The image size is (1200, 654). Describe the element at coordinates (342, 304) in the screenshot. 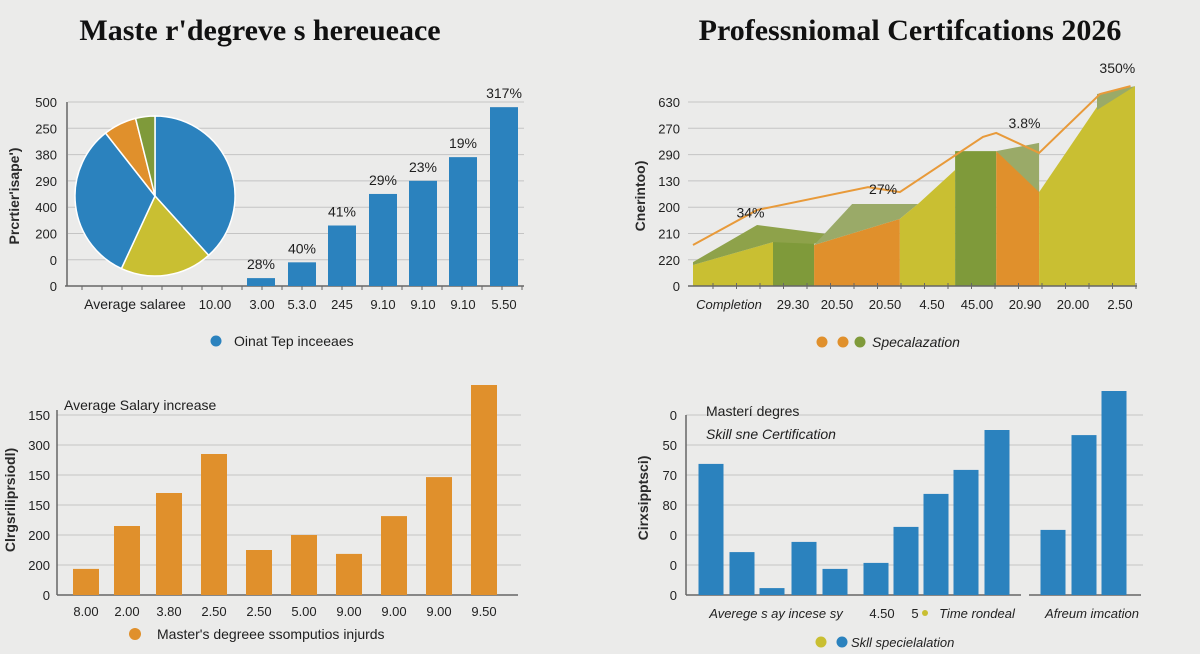

I see `x-tick-label: 245` at that location.